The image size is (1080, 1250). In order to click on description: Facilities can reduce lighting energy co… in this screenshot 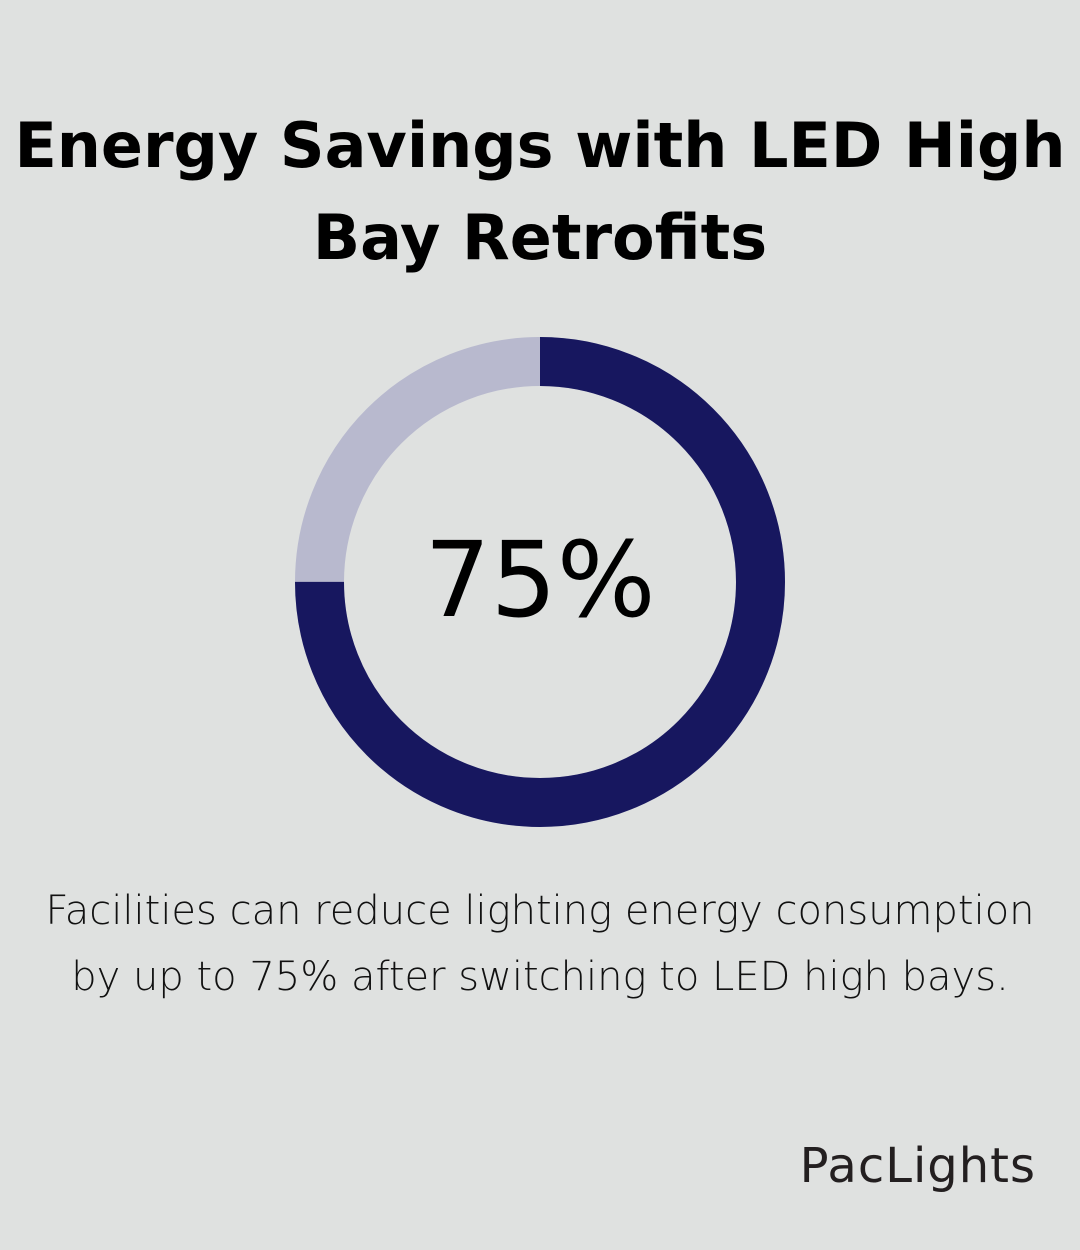, I will do `click(540, 944)`.